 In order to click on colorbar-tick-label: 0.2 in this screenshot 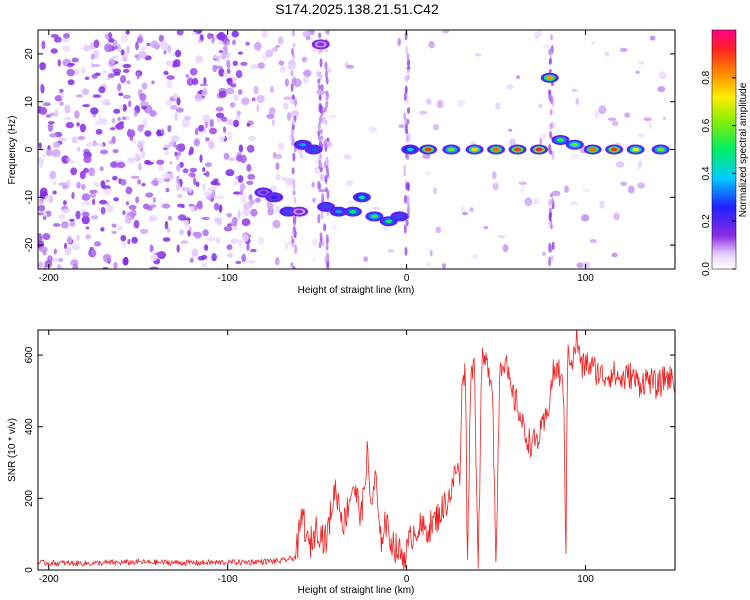, I will do `click(706, 221)`.